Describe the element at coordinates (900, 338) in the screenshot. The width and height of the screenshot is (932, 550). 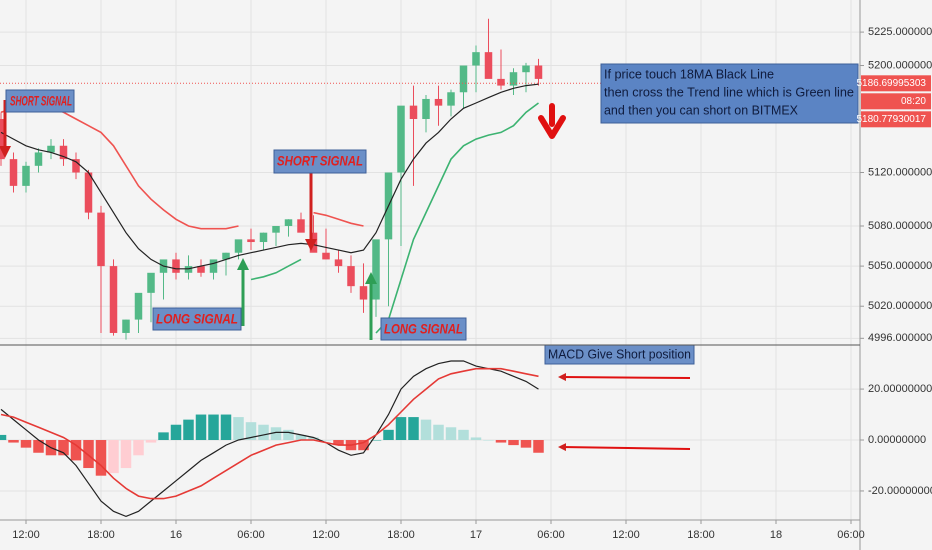
I see `y-tick-label: 4996.00000000` at that location.